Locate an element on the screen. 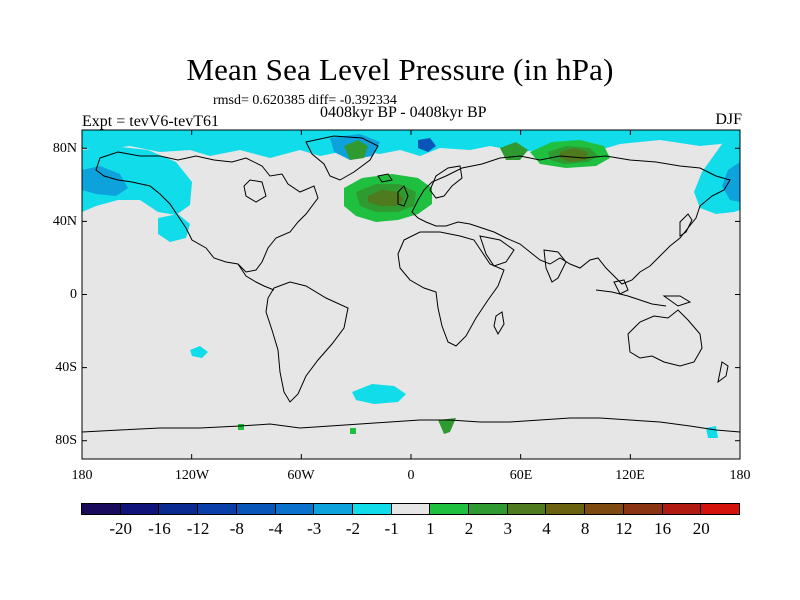  season-label: DJF is located at coordinates (728, 119).